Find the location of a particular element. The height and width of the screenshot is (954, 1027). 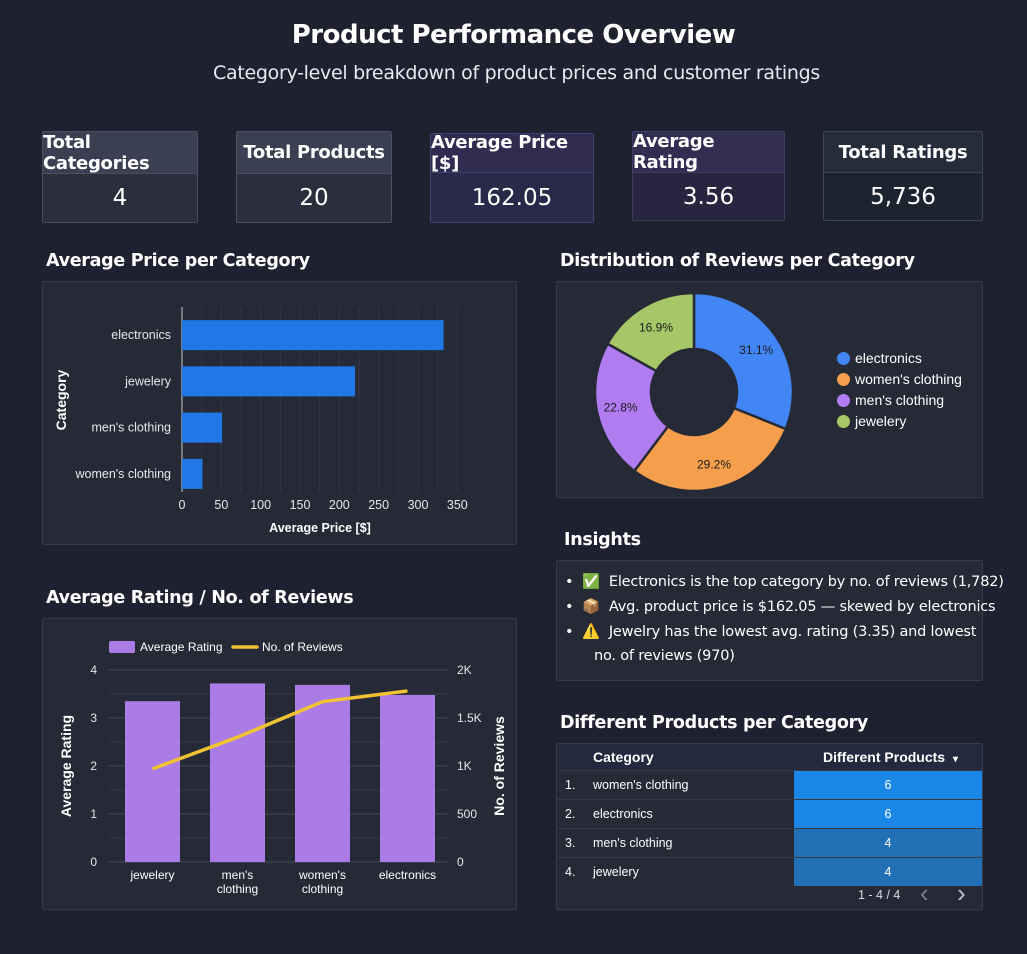

index-header is located at coordinates (575, 757).